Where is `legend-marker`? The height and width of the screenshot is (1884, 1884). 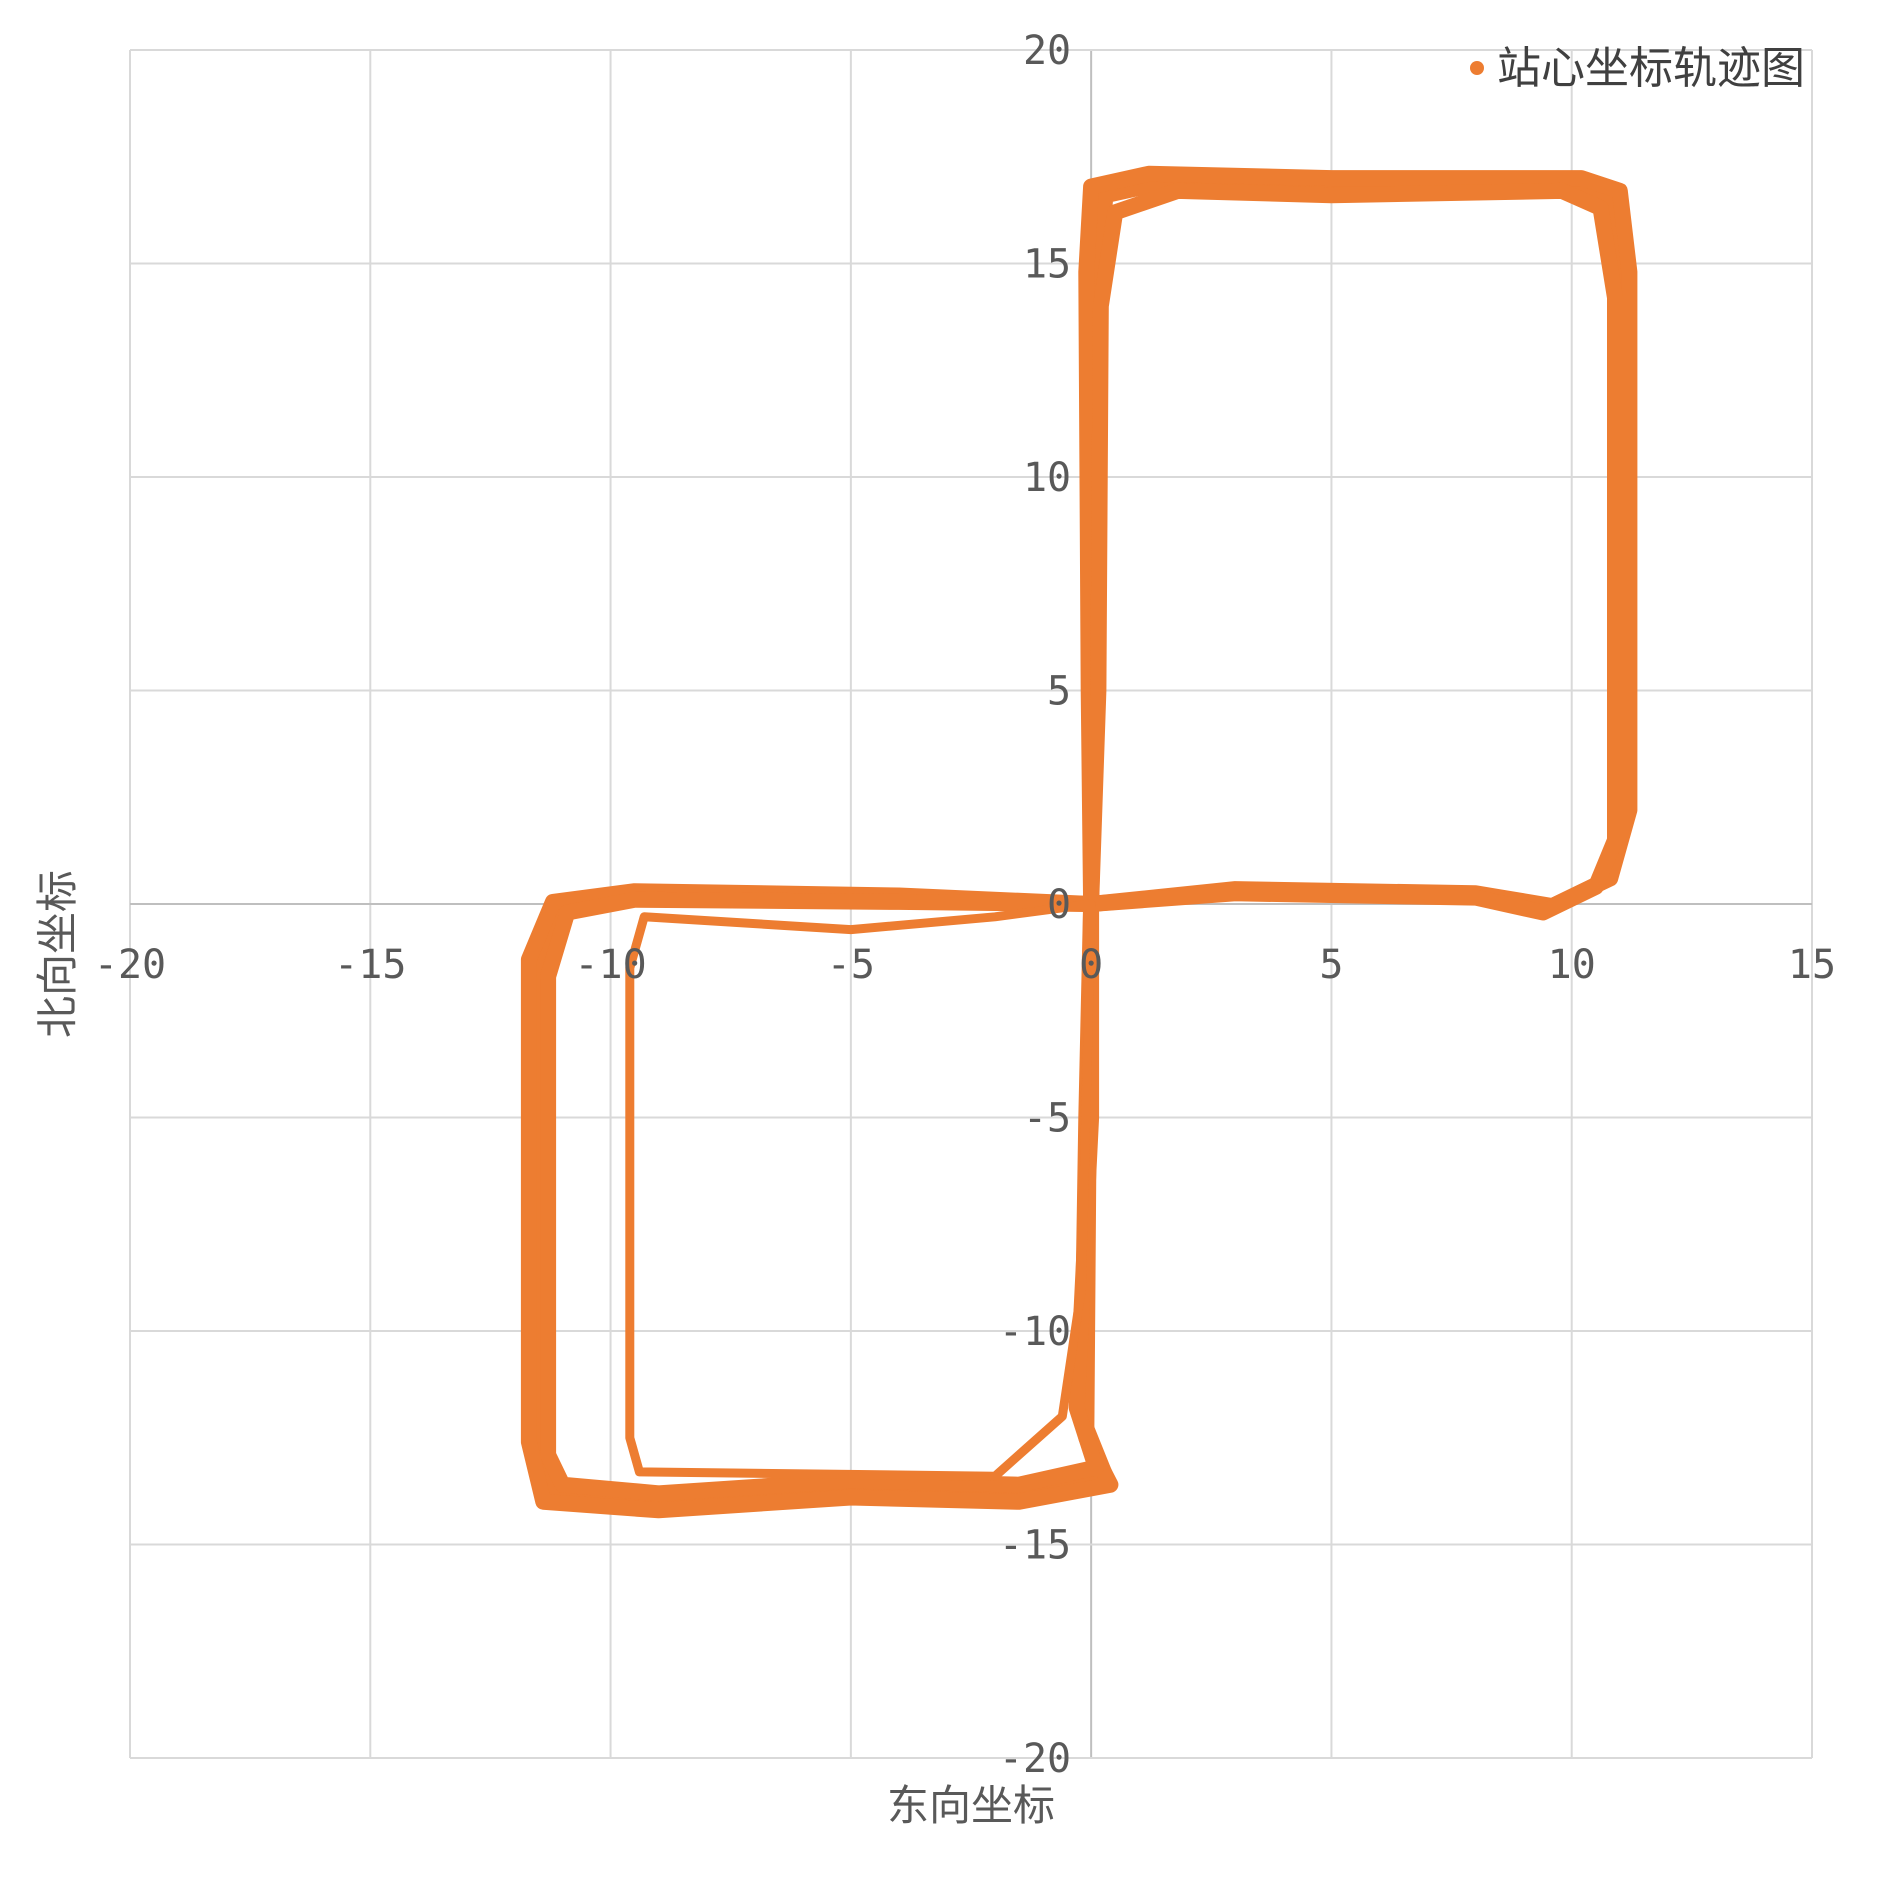
legend-marker is located at coordinates (1477, 68).